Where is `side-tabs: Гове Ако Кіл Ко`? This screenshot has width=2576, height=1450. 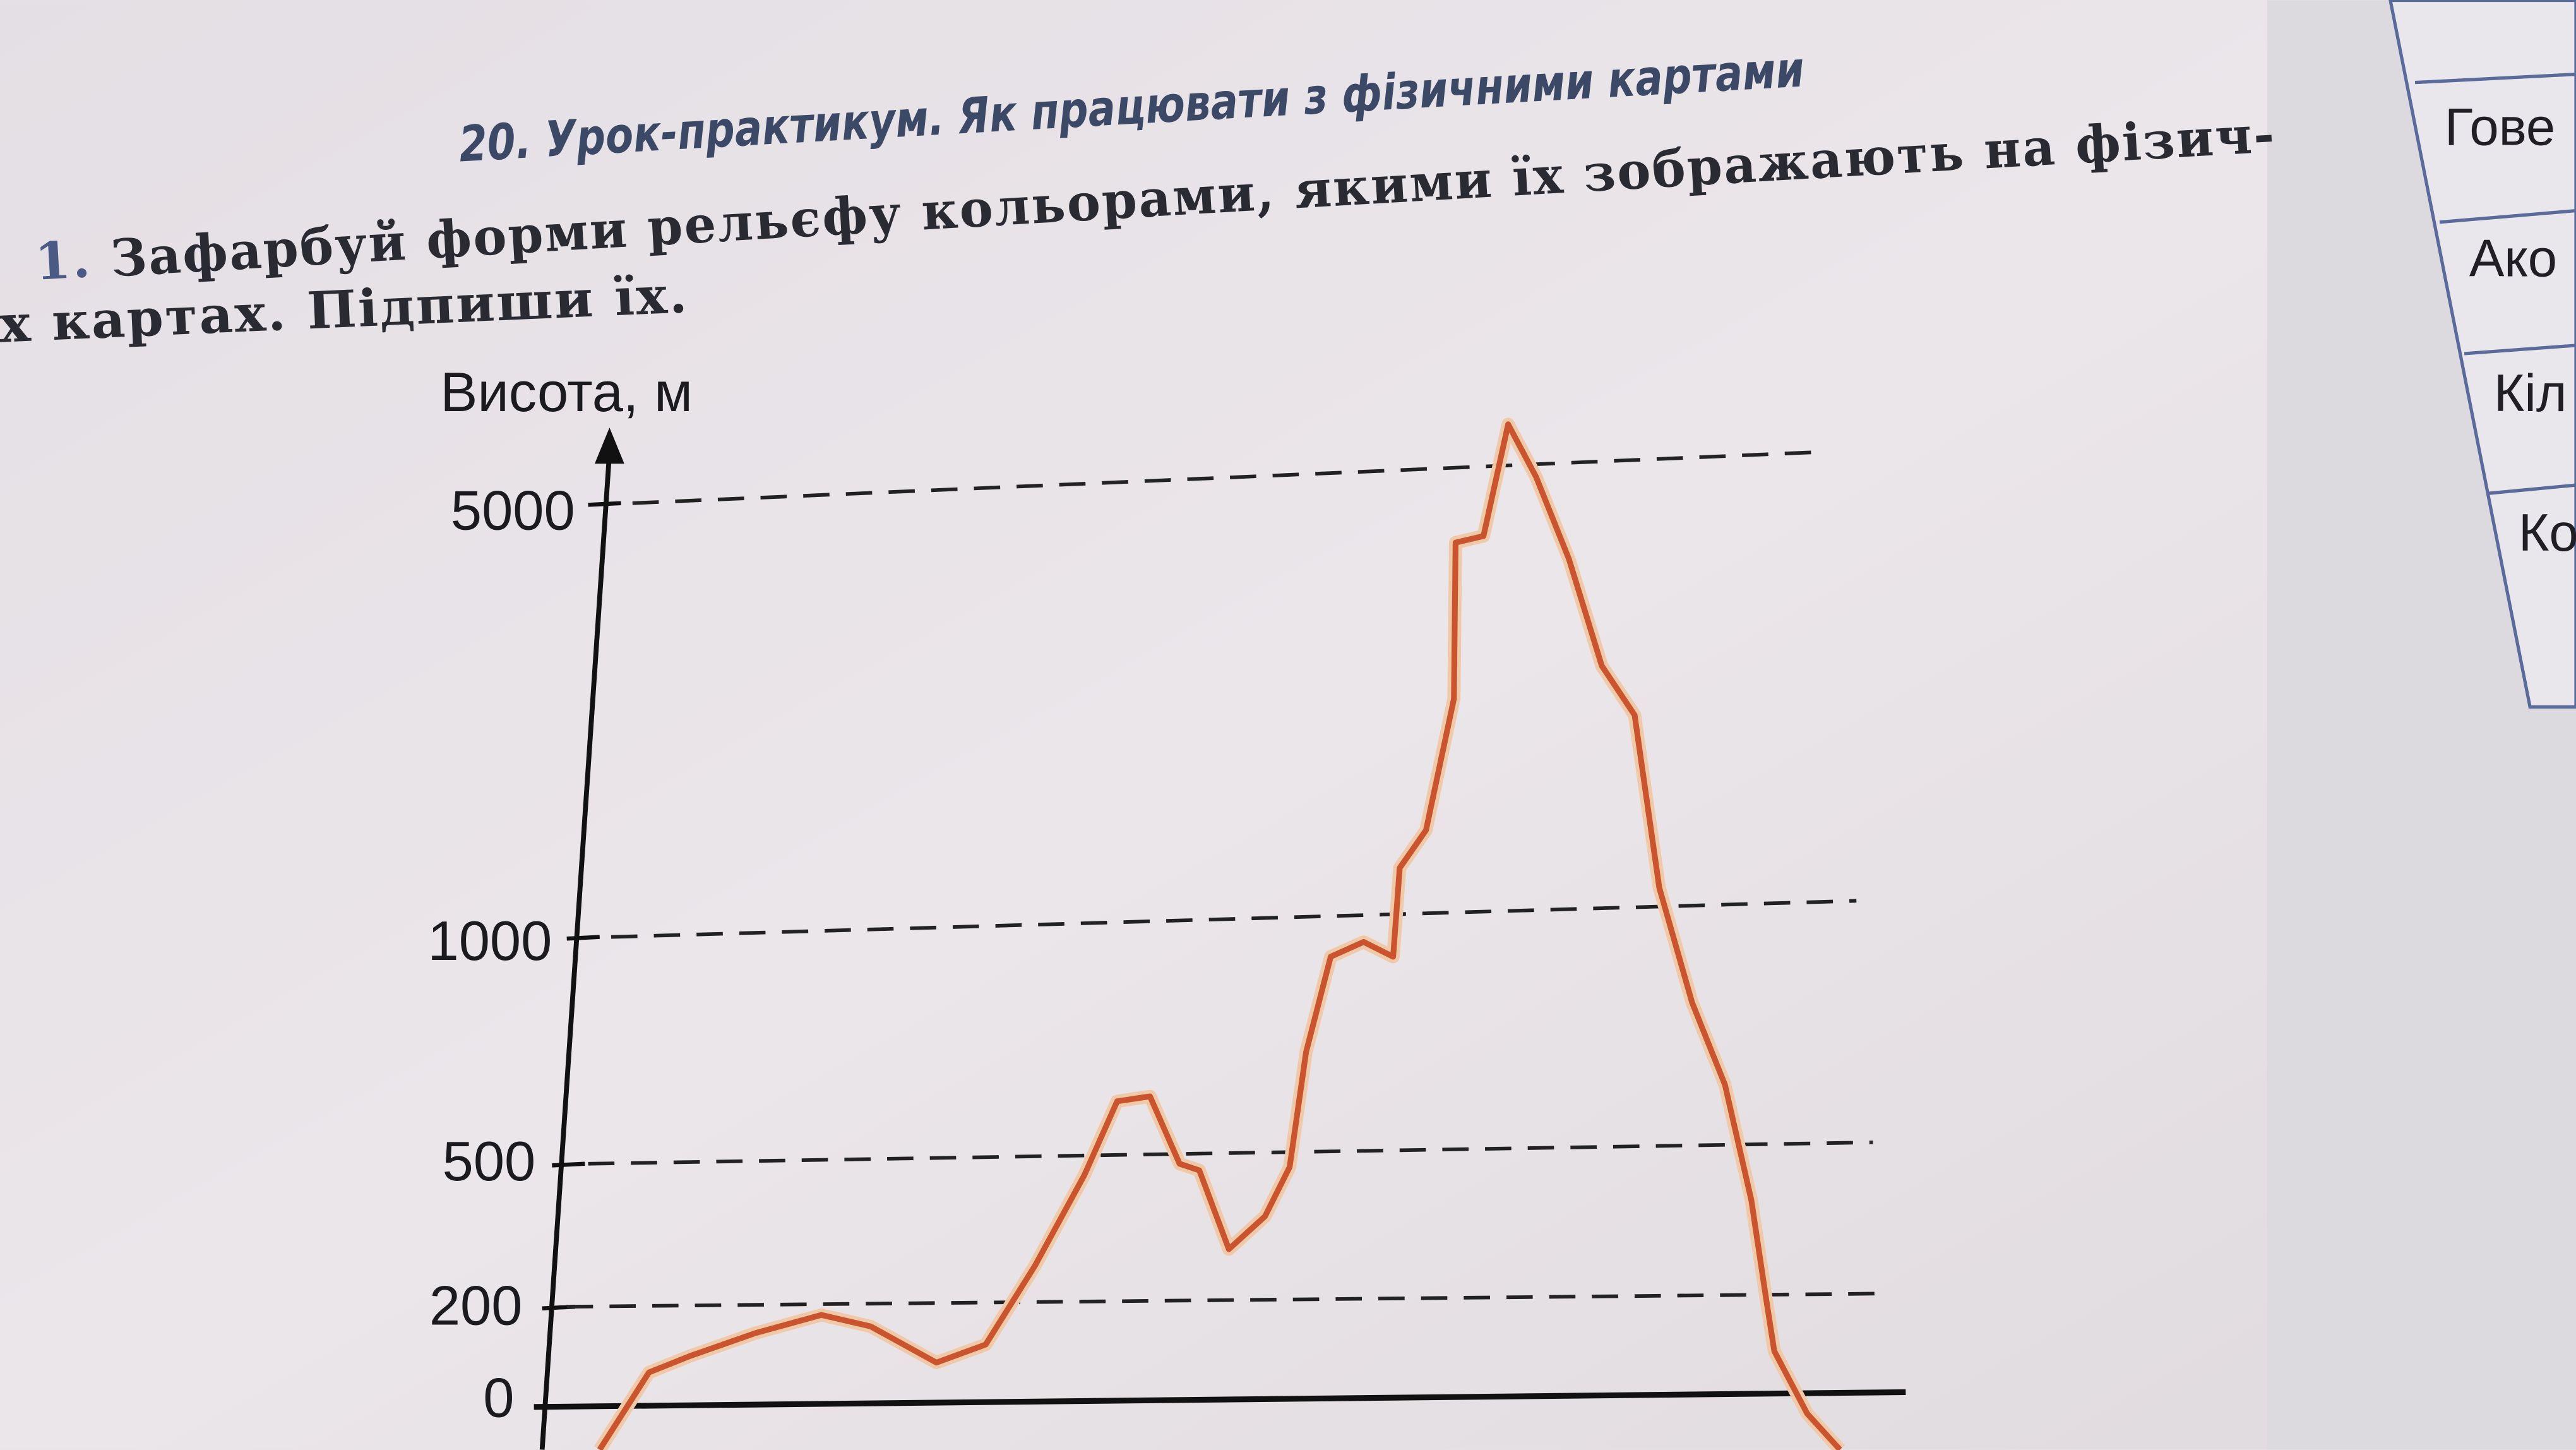 side-tabs: Гове Ако Кіл Ко is located at coordinates (2482, 354).